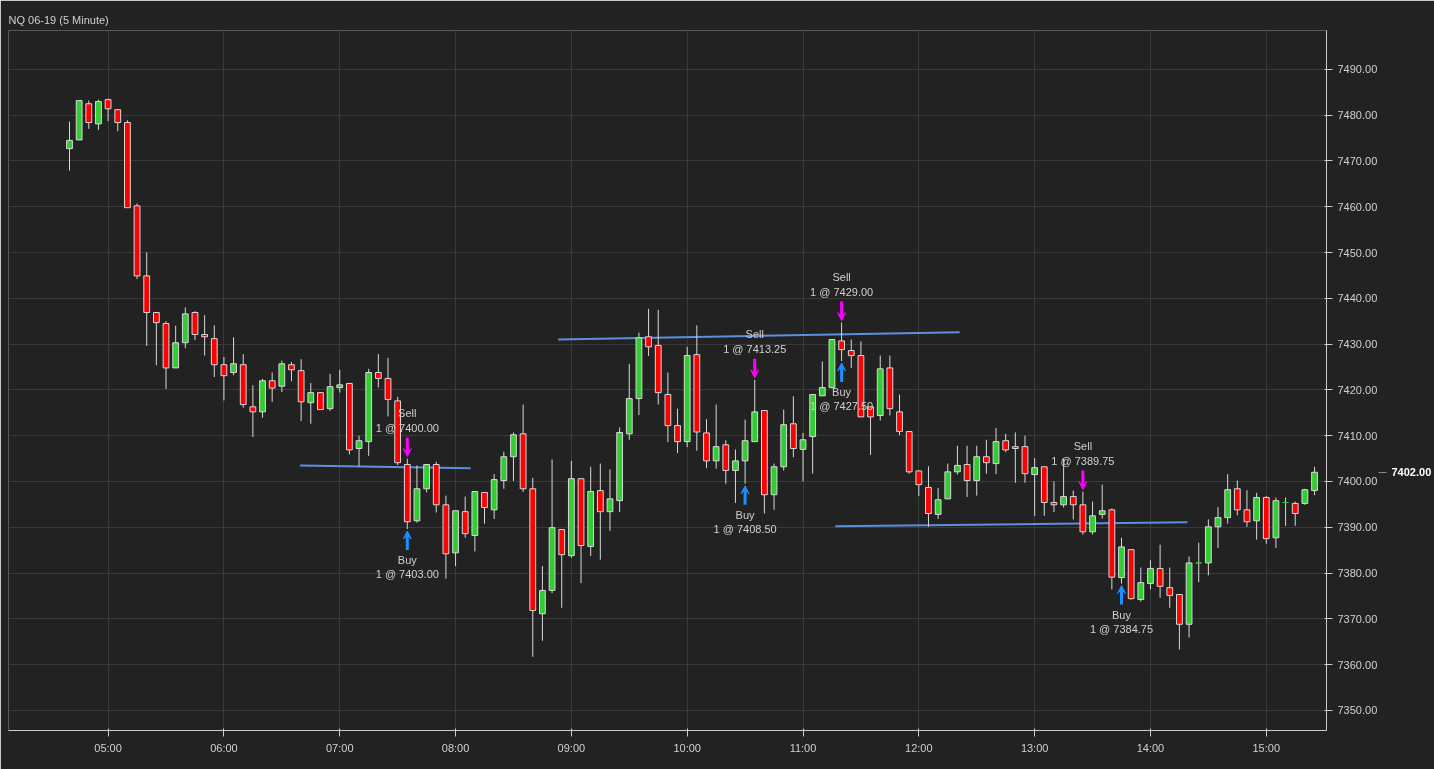 The height and width of the screenshot is (769, 1434). Describe the element at coordinates (1150, 747) in the screenshot. I see `x-tick-label: 14:00` at that location.